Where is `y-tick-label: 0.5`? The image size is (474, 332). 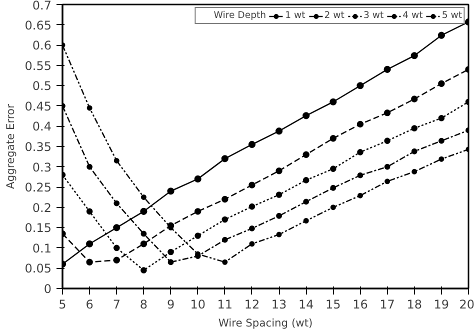
y-tick-label: 0.5 is located at coordinates (42, 86).